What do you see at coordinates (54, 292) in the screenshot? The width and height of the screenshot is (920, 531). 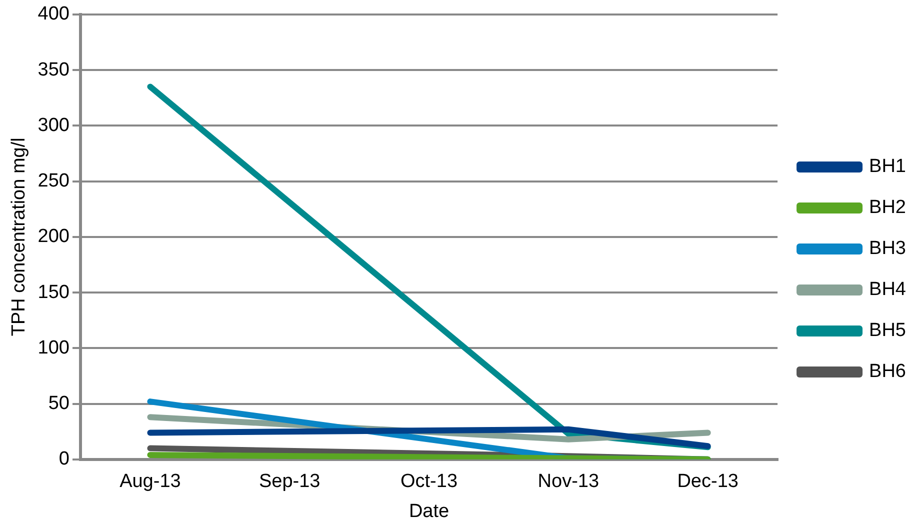 I see `y-tick-label: 150` at bounding box center [54, 292].